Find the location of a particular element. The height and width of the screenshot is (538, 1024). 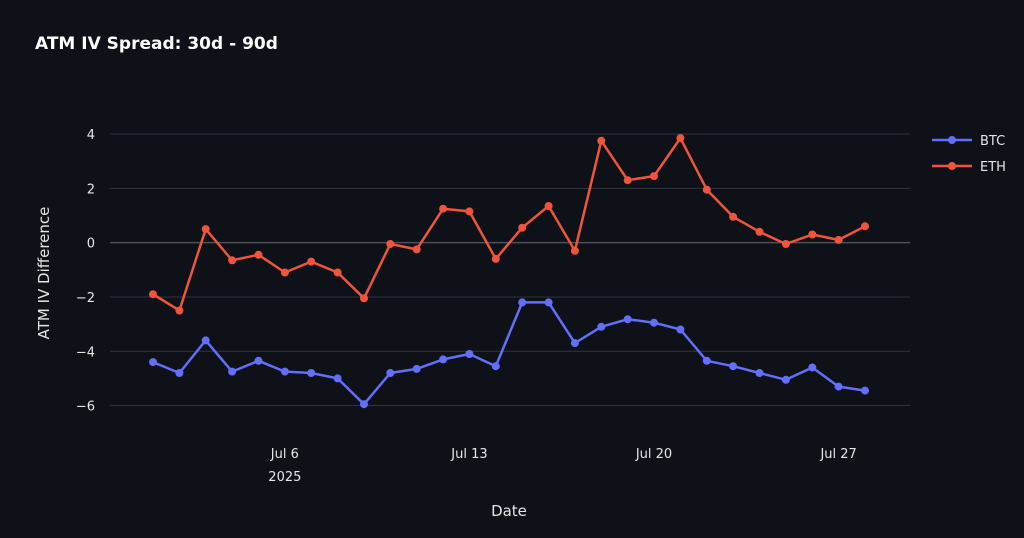

y-tick-label: −6 is located at coordinates (85, 407).